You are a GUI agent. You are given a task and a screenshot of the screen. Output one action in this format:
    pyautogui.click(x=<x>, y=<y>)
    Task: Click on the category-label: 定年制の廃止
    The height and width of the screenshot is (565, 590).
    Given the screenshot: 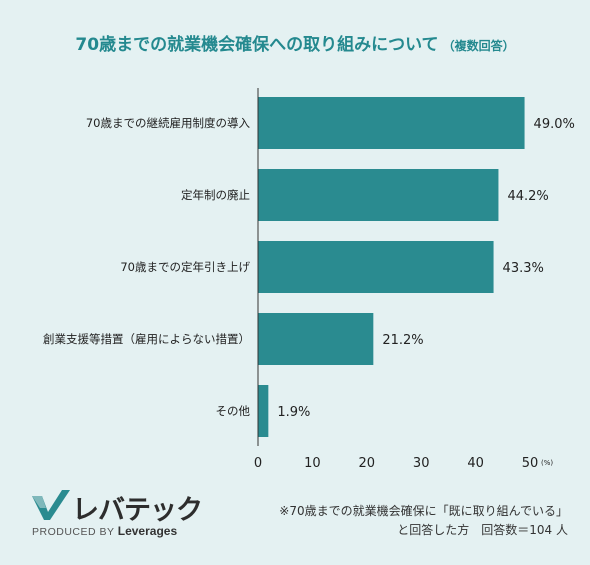 What is the action you would take?
    pyautogui.click(x=215, y=195)
    